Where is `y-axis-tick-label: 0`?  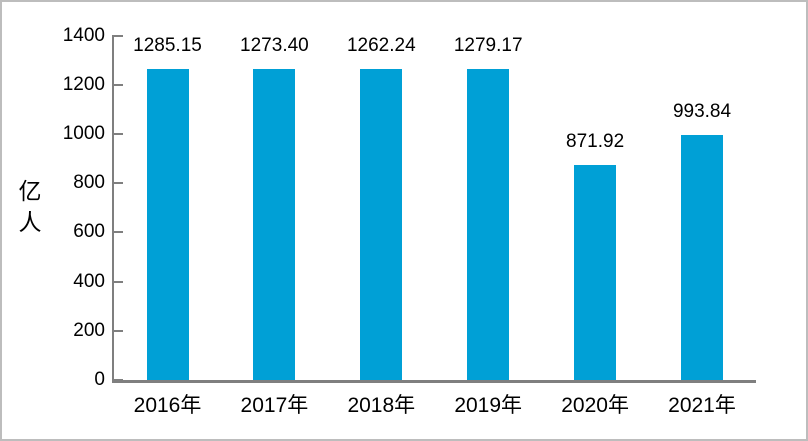 y-axis-tick-label: 0 is located at coordinates (99, 379).